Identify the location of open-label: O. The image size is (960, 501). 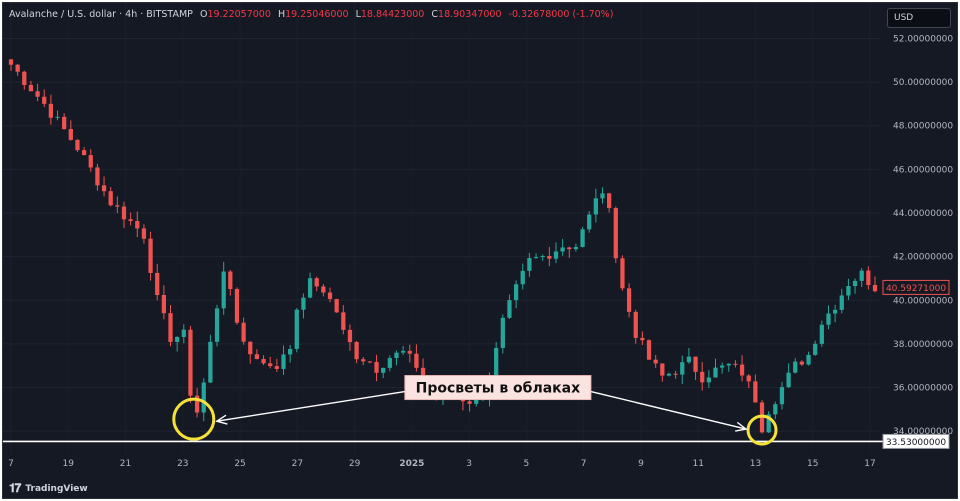
(203, 14).